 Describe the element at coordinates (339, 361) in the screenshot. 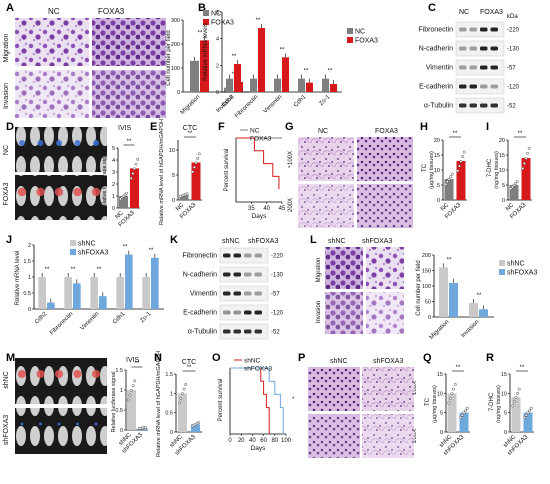

I see `p-shnc-header: shNC` at that location.